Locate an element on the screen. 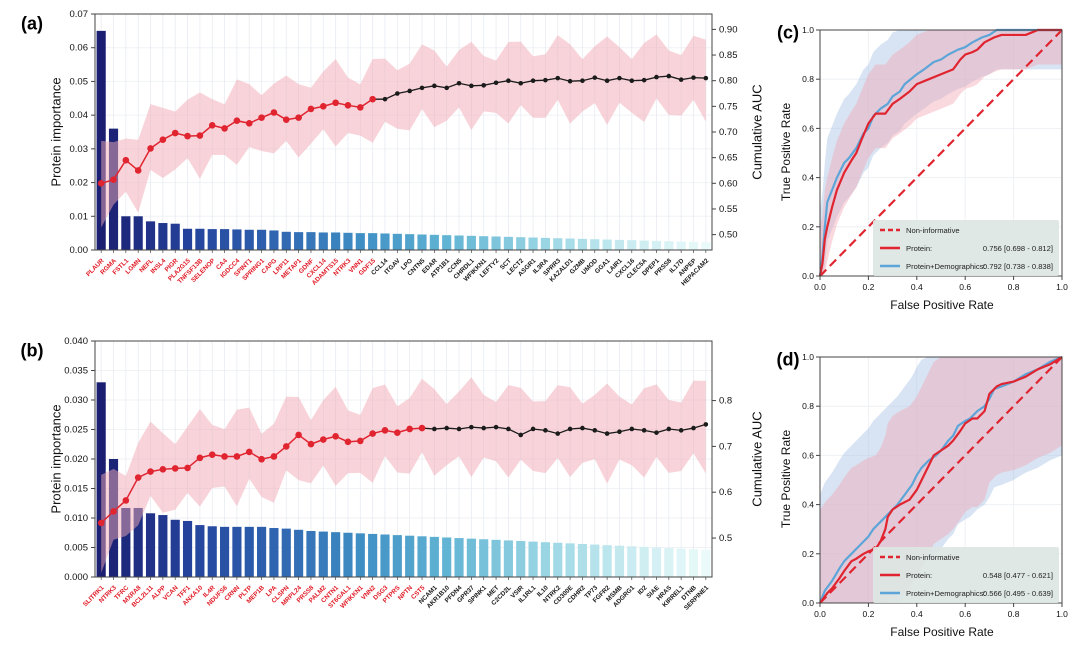  tick-label: 0.06 is located at coordinates (79, 48).